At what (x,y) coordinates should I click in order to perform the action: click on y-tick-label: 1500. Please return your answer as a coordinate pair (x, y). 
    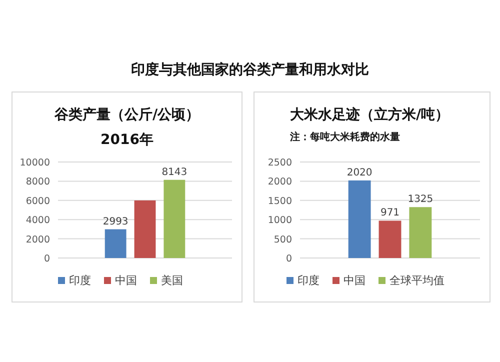
    Looking at the image, I should click on (280, 201).